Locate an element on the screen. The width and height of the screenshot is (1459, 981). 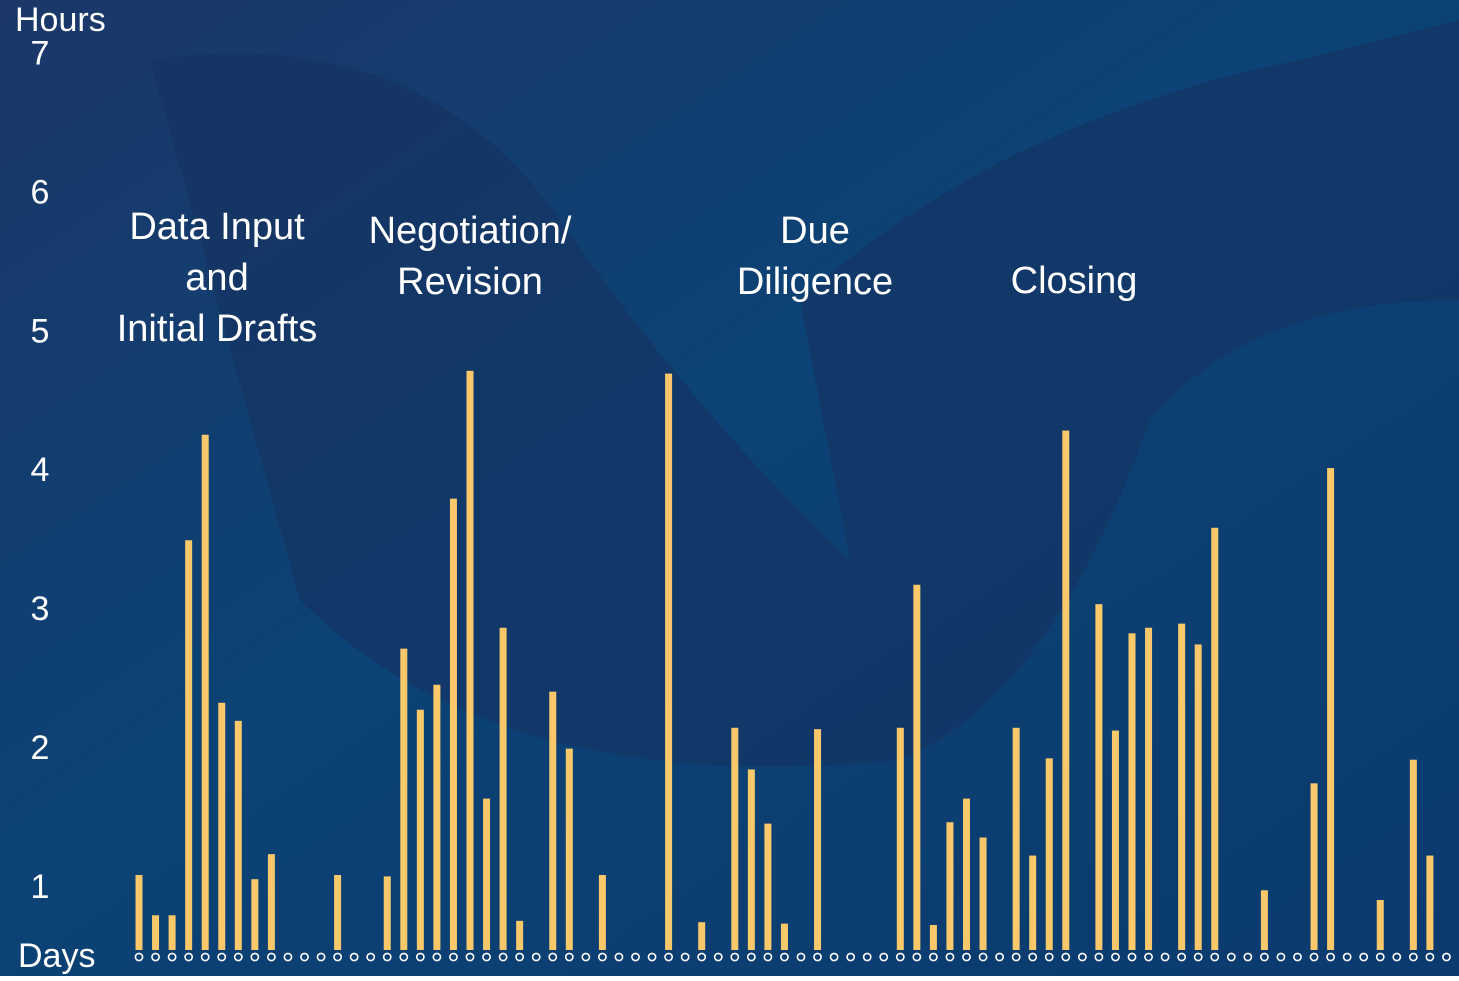
phase-label: Closing is located at coordinates (1074, 281).